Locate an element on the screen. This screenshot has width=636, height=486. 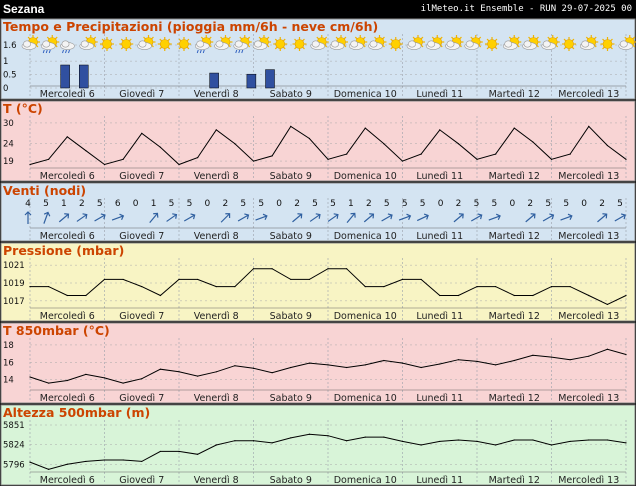
sun-disc is located at coordinates (395, 44).